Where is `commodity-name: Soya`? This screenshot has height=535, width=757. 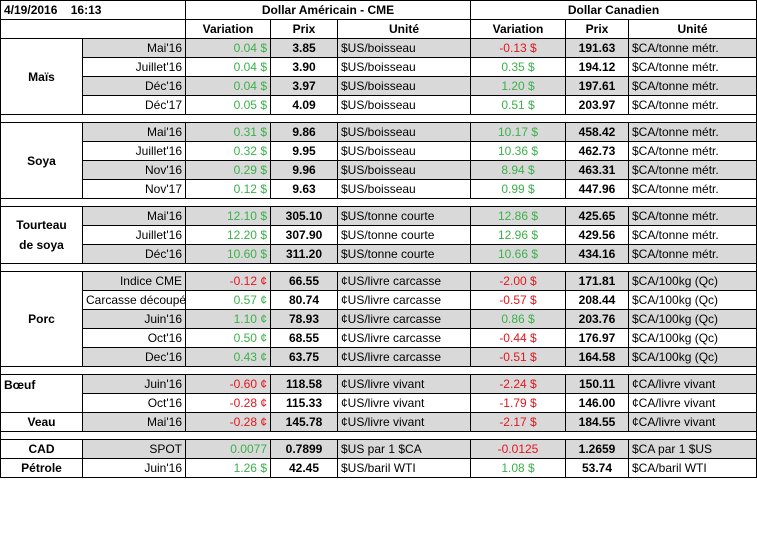 commodity-name: Soya is located at coordinates (41, 160).